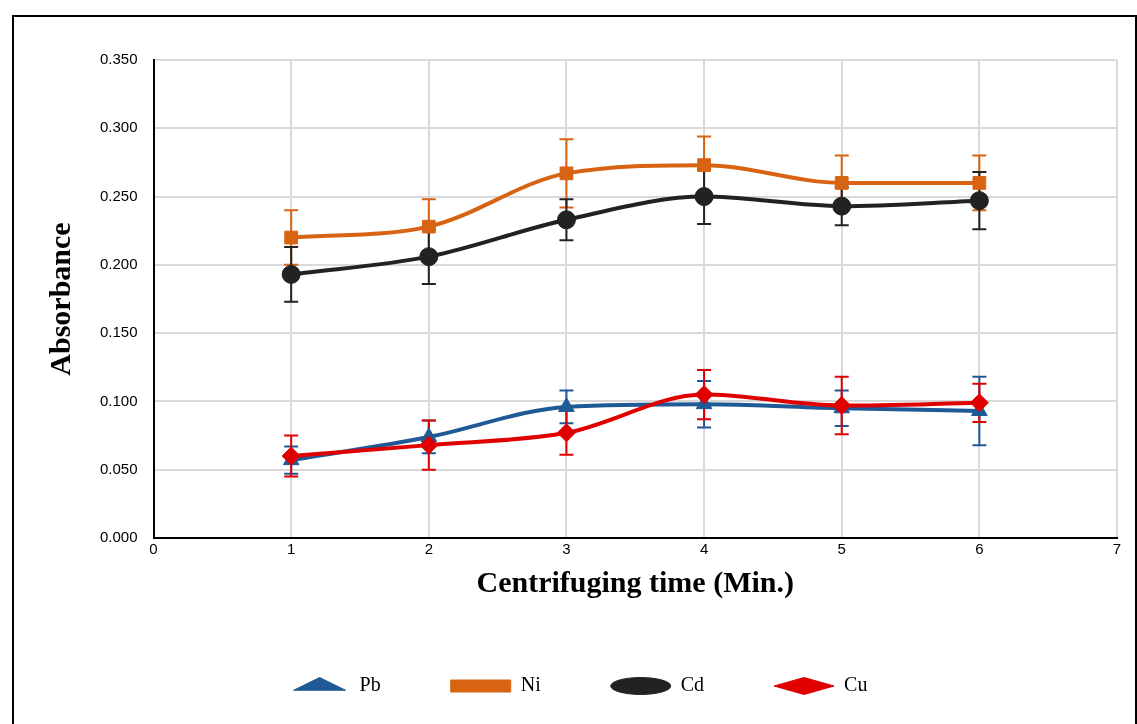  I want to click on legend-label: Pb, so click(370, 684).